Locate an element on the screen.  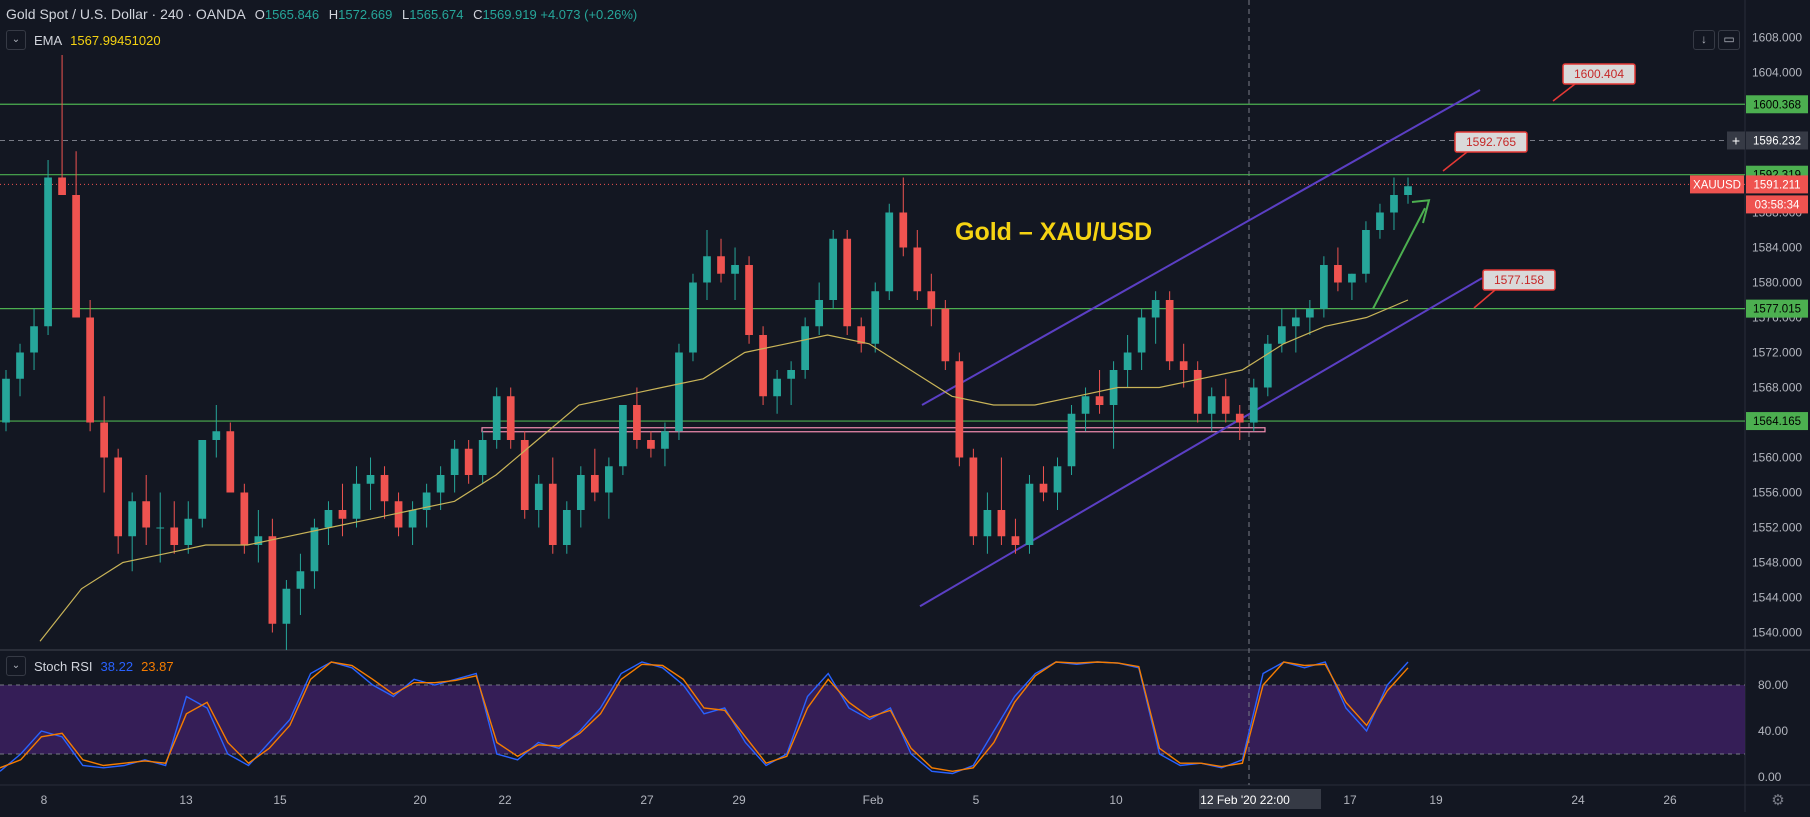
x-tick-label: 10 is located at coordinates (1116, 800).